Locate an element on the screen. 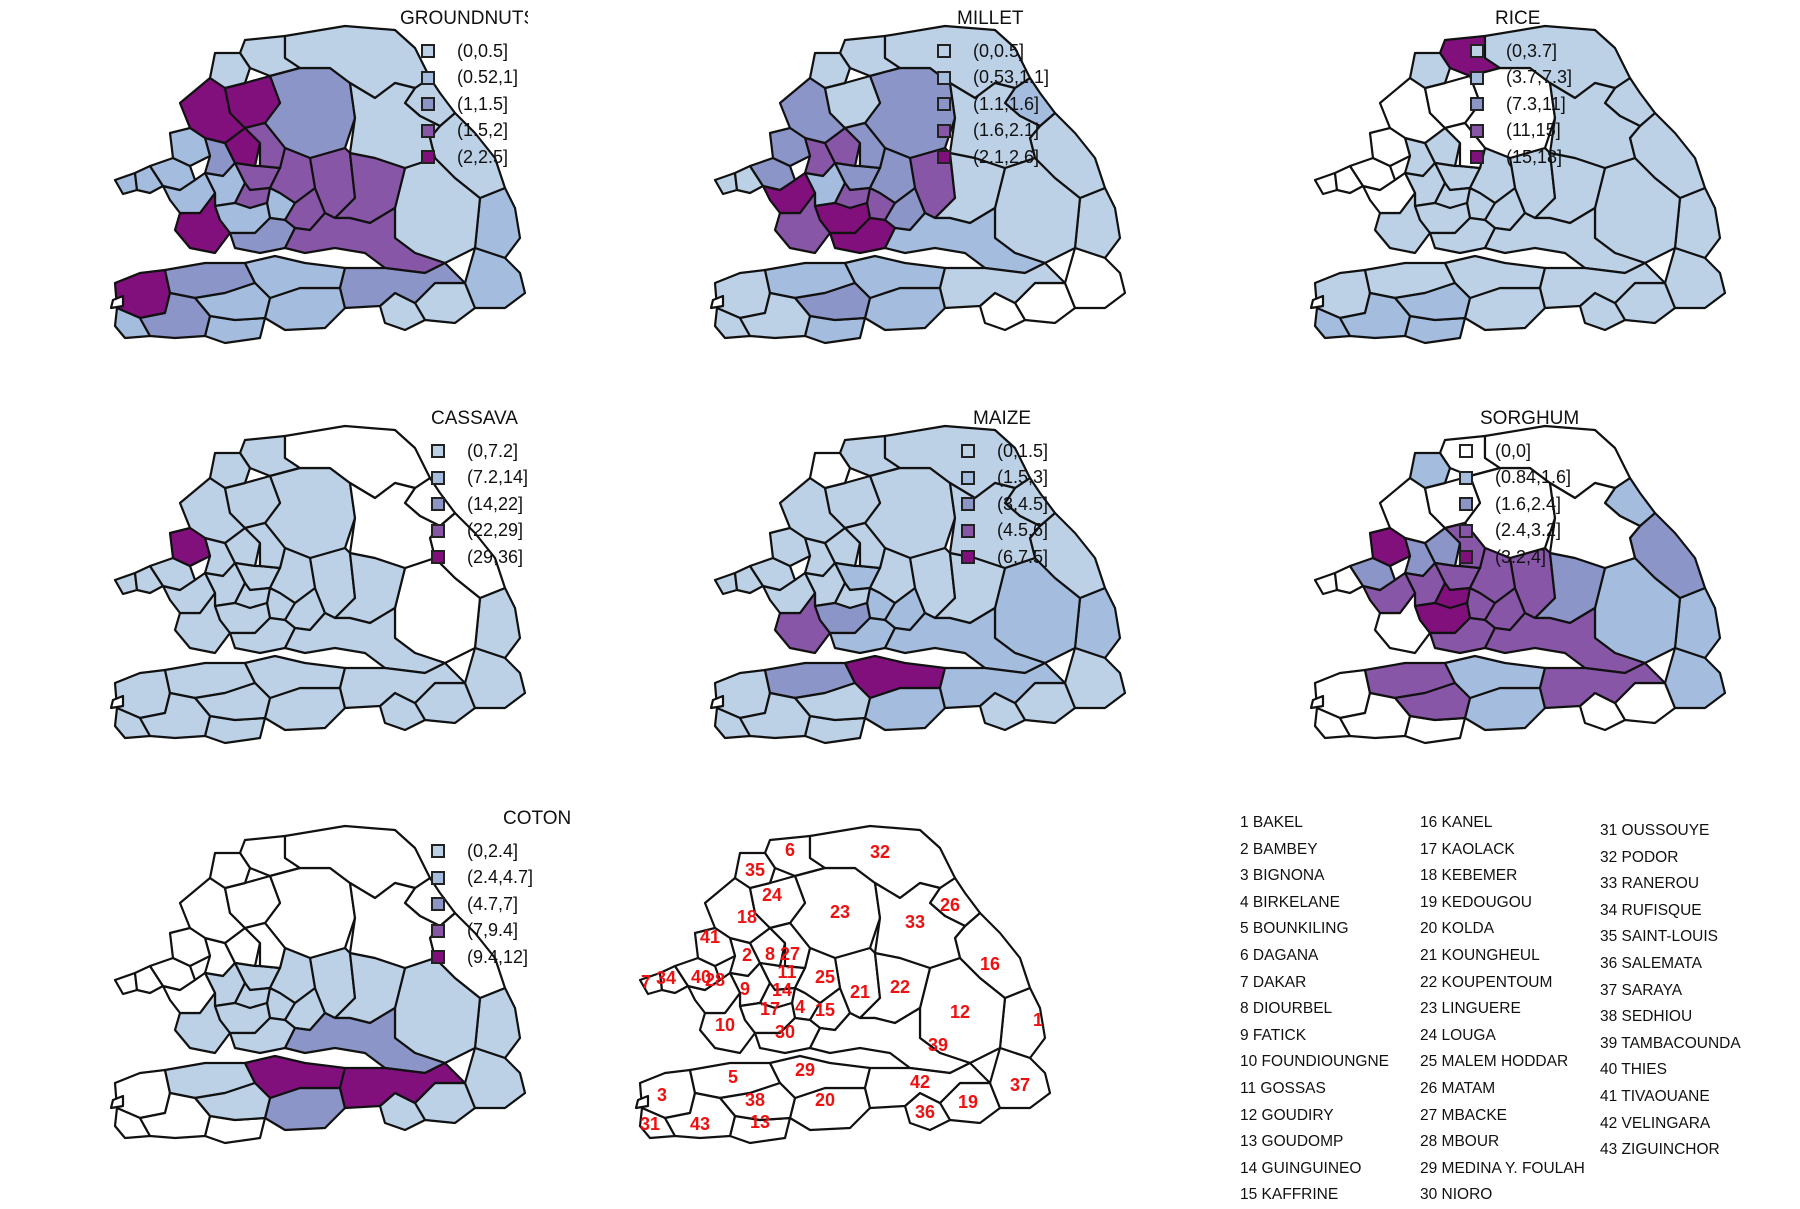  district-number-label: 24 is located at coordinates (772, 895).